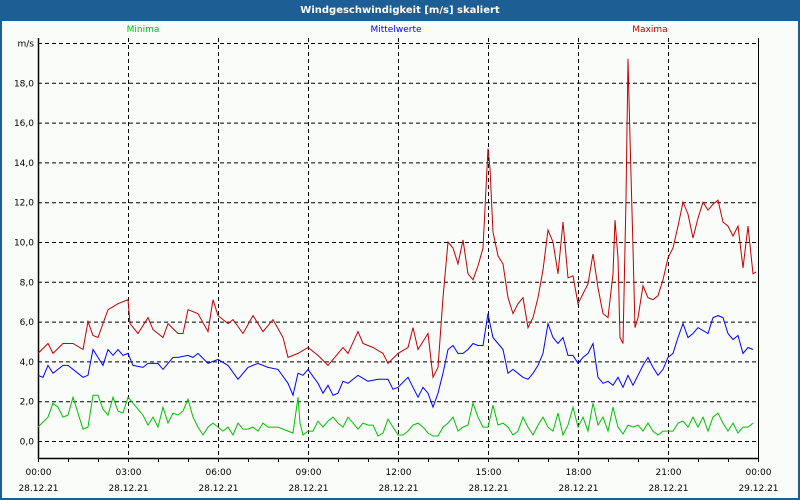 The image size is (800, 500). I want to click on y-tick-label: 0,0, so click(27, 443).